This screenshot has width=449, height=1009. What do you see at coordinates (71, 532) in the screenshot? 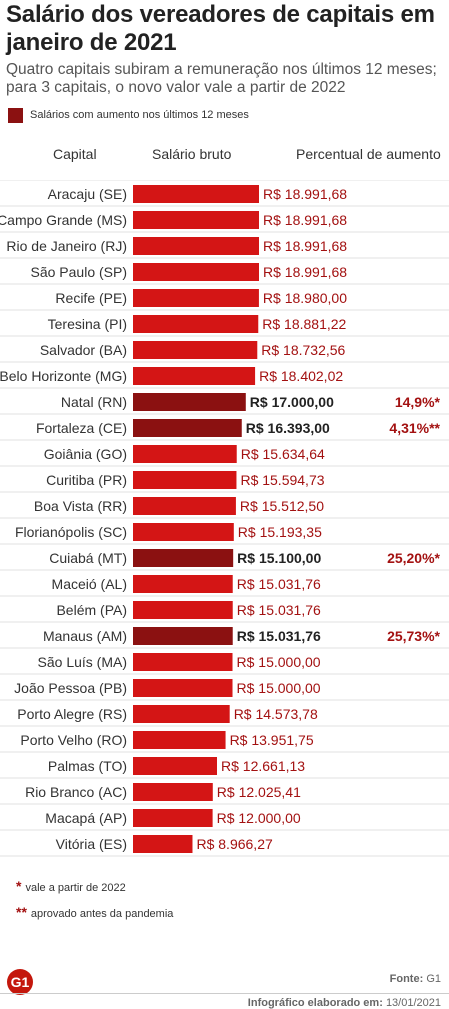
I see `category-label: Florianópolis (SC)` at bounding box center [71, 532].